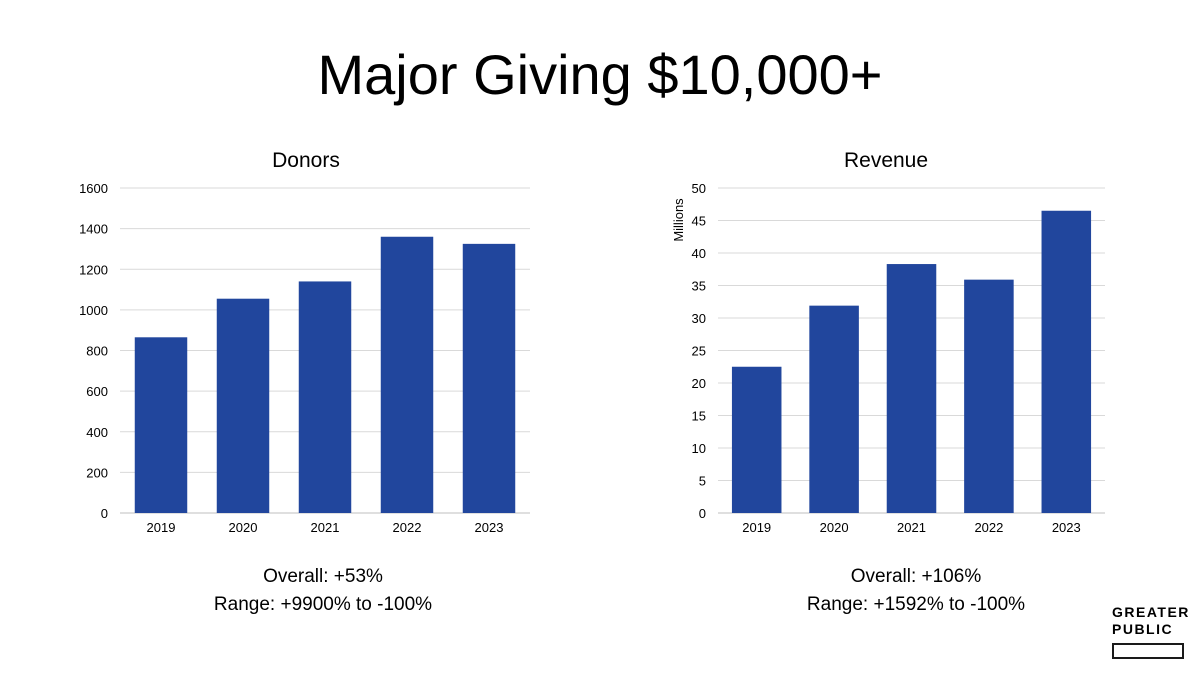  Describe the element at coordinates (407, 374) in the screenshot. I see `donors-bar-2022` at that location.